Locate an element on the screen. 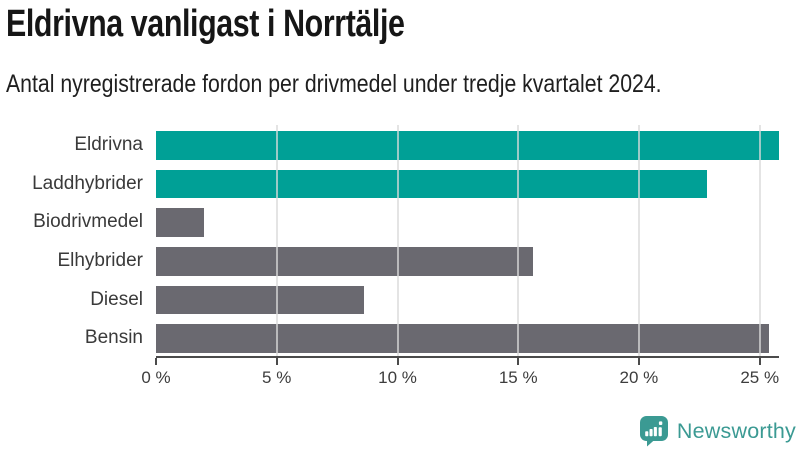 This screenshot has width=800, height=450. axis-tick-label: 5 % is located at coordinates (277, 377).